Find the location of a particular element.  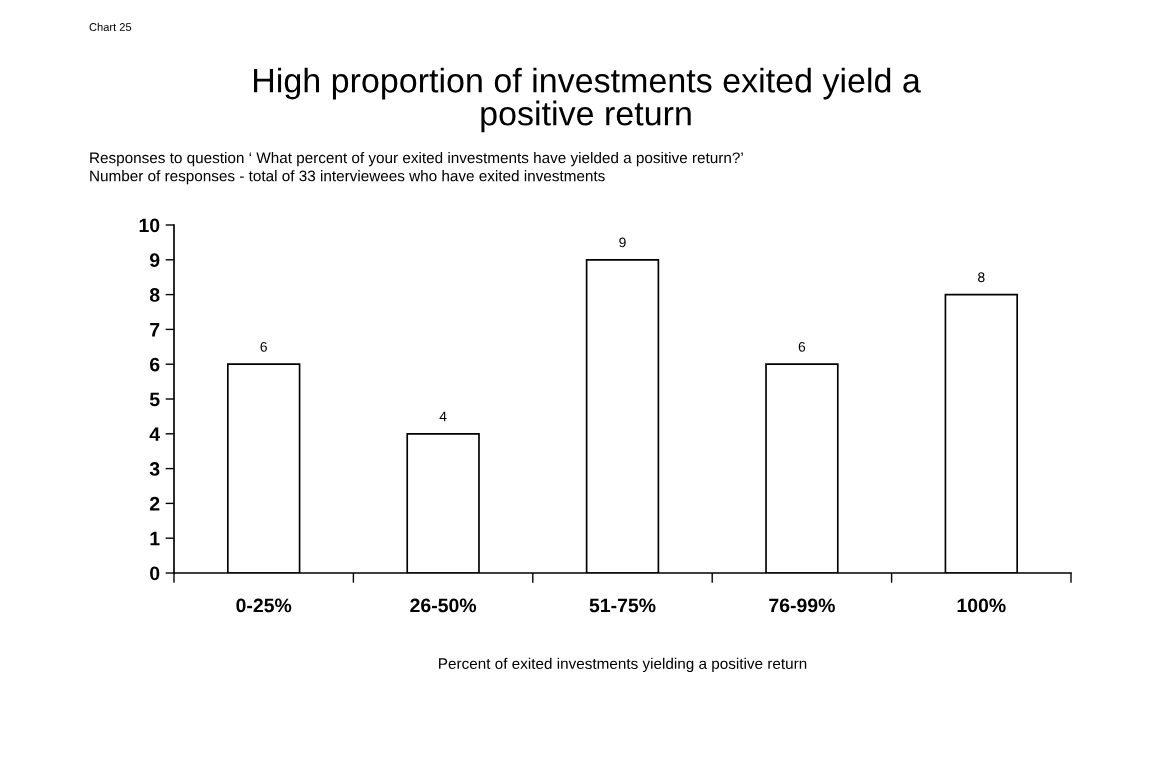

y-tick-label: 2 is located at coordinates (154, 503).